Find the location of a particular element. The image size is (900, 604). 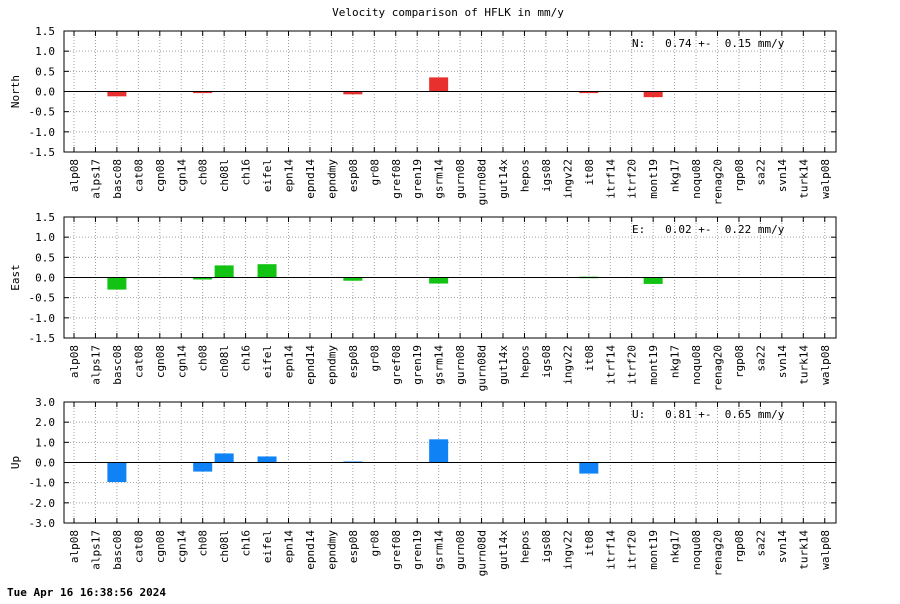

north-xtick-label: sa22 is located at coordinates (760, 172).